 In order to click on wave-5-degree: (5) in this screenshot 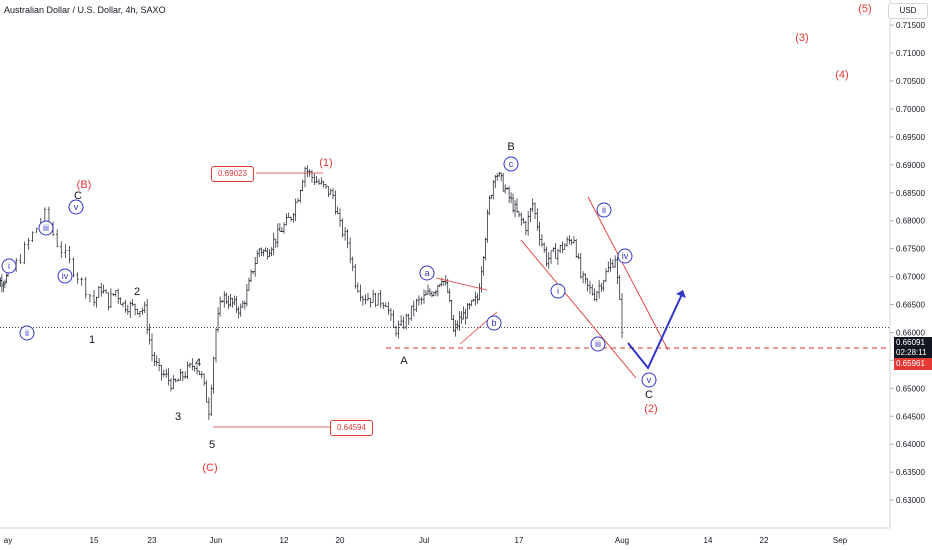, I will do `click(864, 9)`.